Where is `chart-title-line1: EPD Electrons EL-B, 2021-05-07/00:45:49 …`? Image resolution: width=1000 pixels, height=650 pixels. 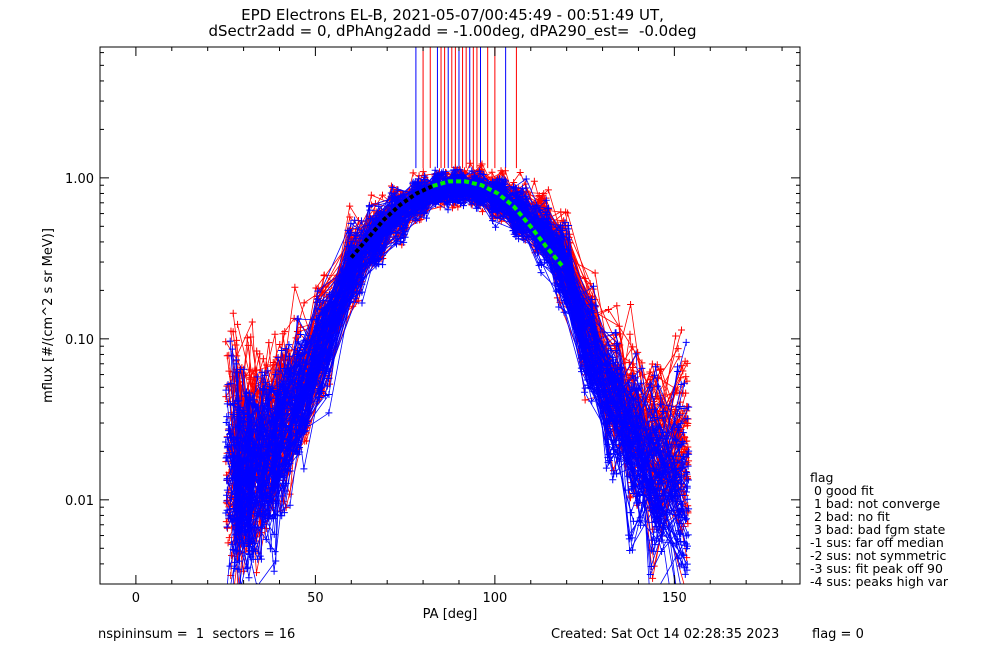 chart-title-line1: EPD Electrons EL-B, 2021-05-07/00:45:49 … is located at coordinates (452, 15).